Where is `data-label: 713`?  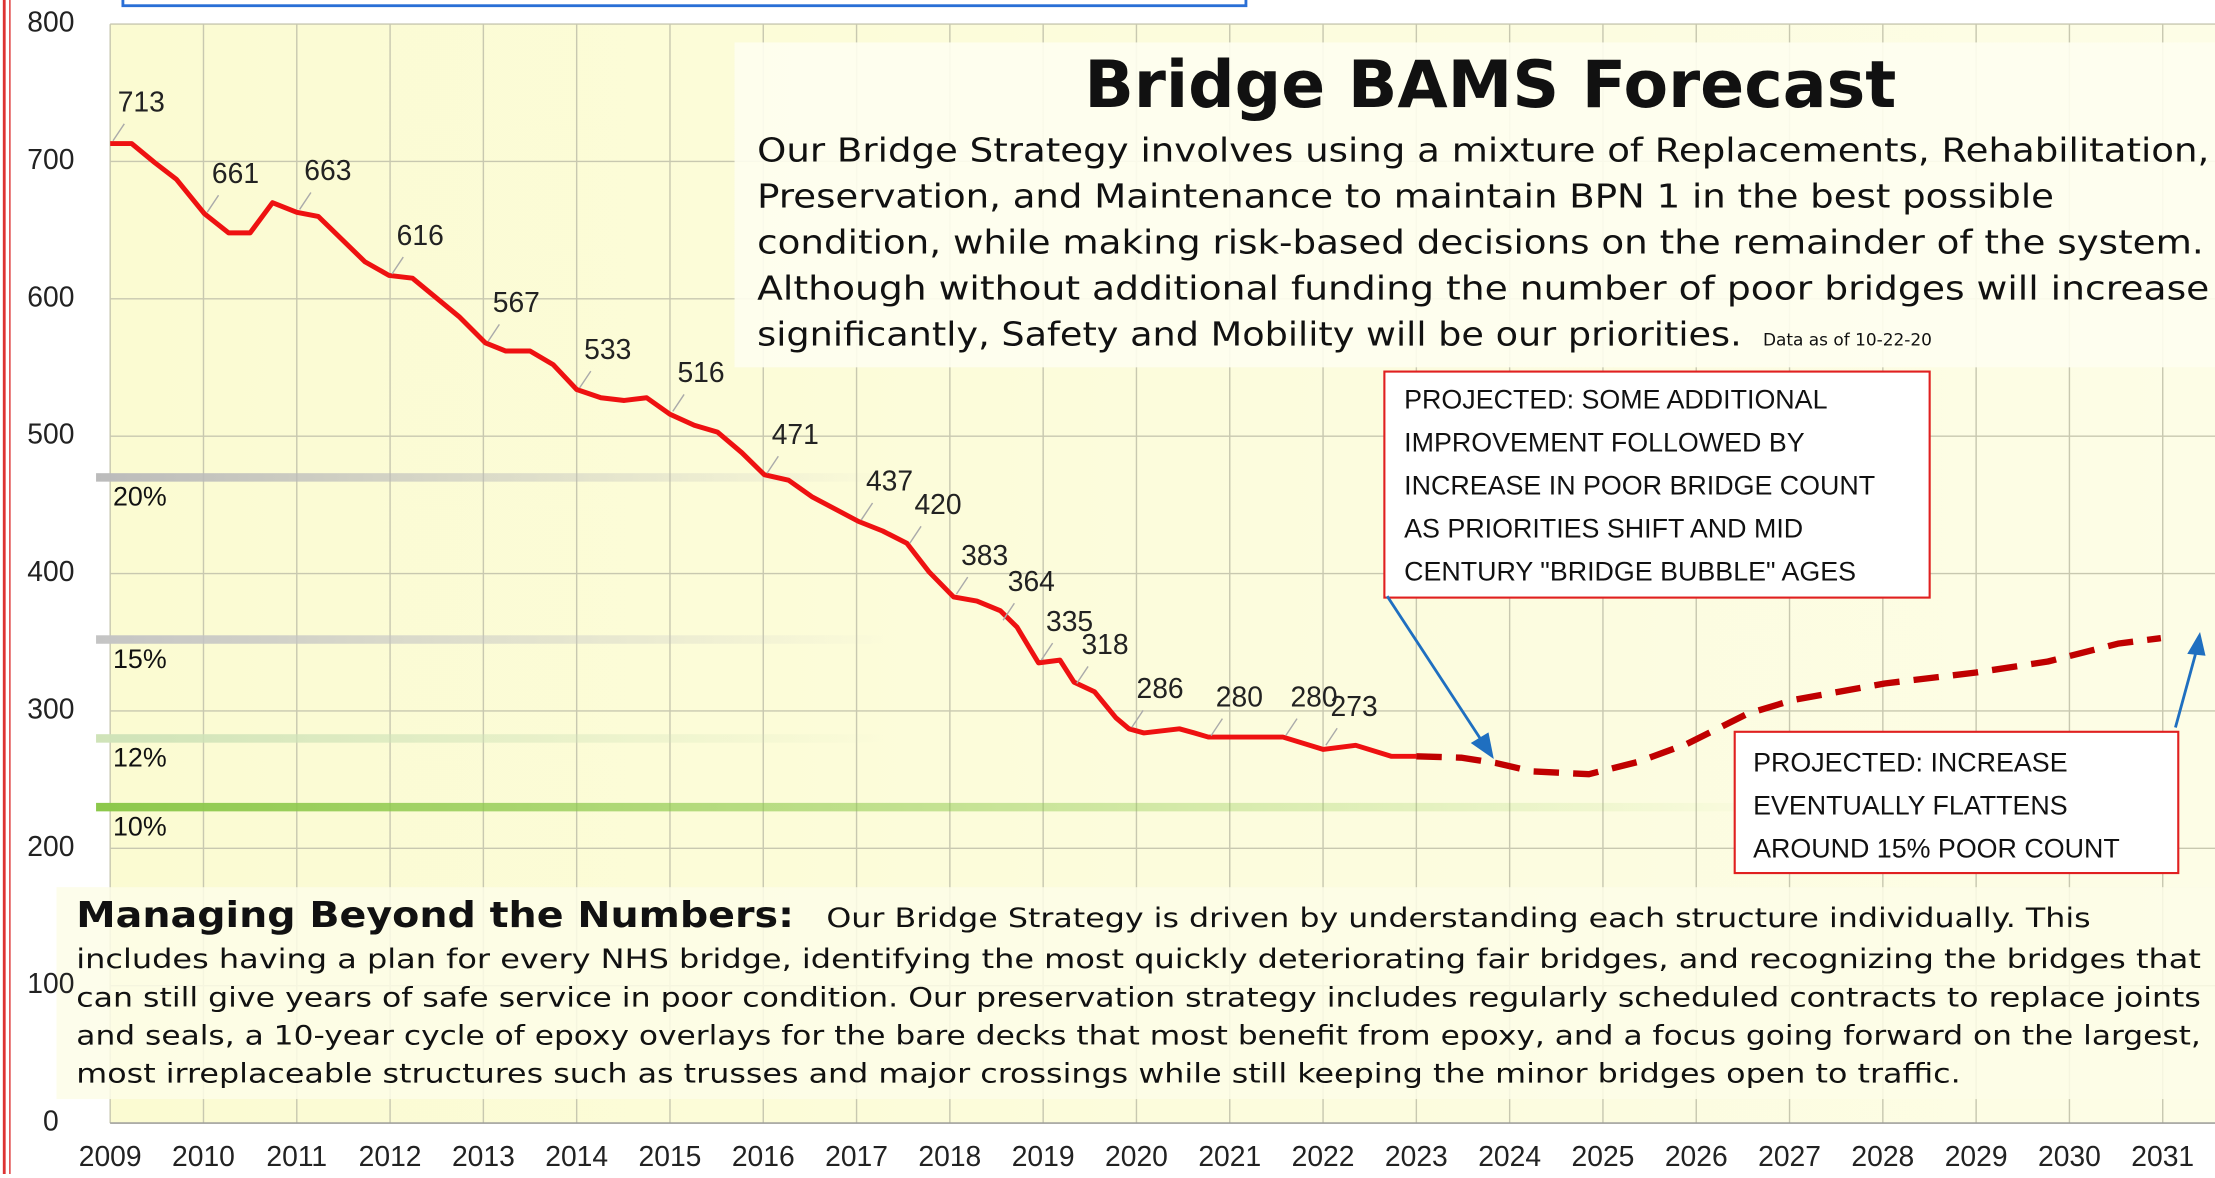
data-label: 713 is located at coordinates (141, 102).